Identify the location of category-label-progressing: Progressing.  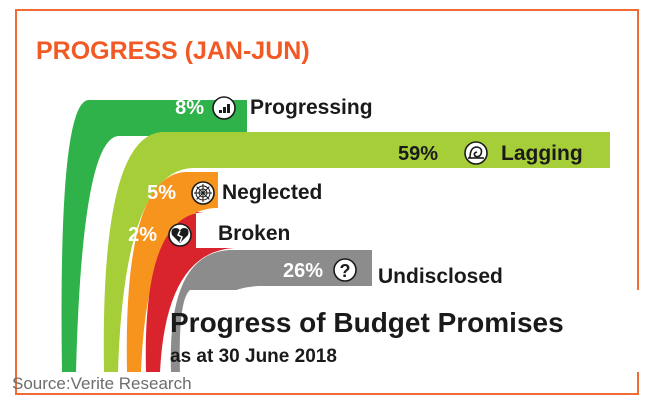
(311, 107).